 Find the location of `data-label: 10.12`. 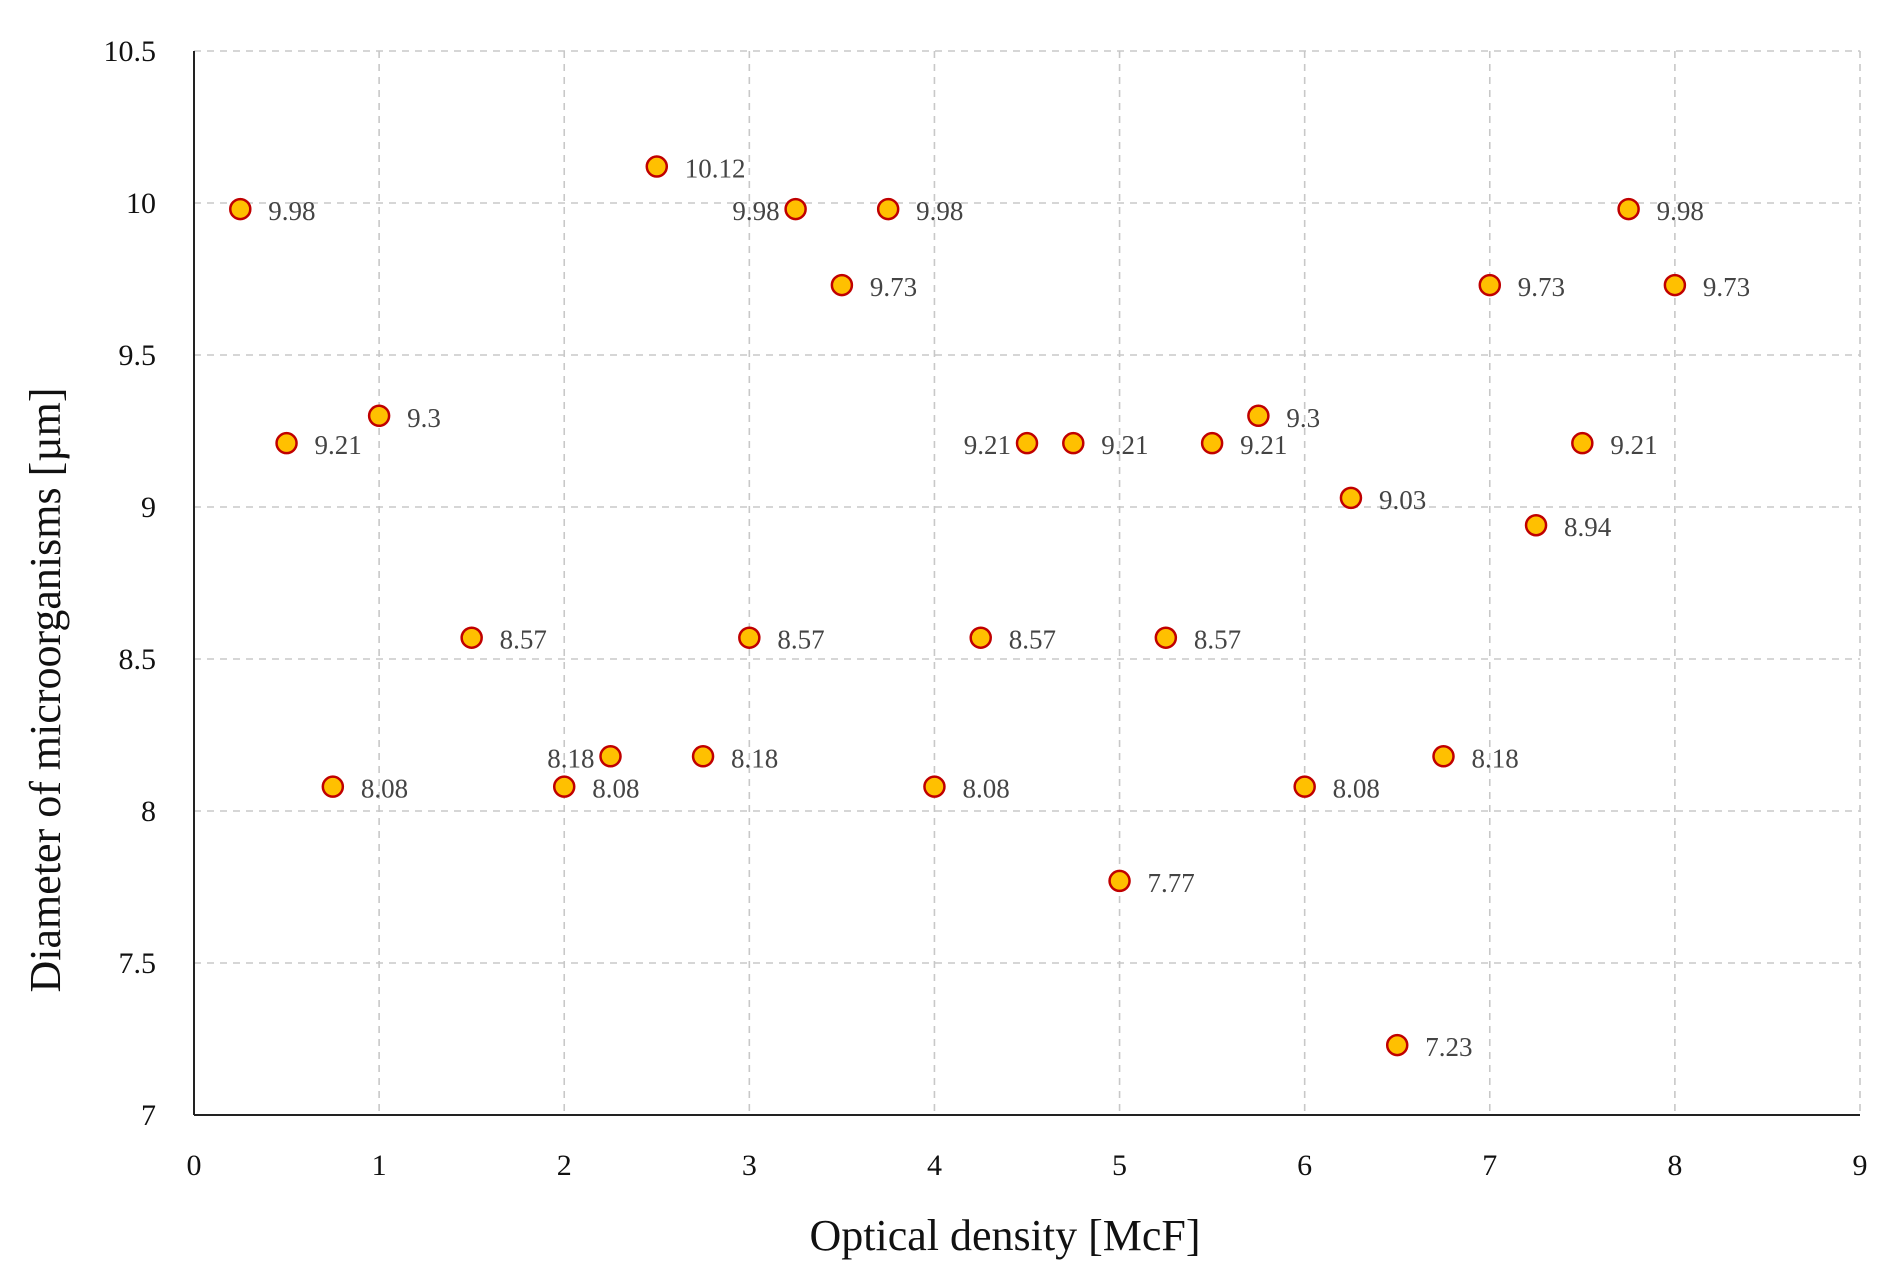

data-label: 10.12 is located at coordinates (715, 169).